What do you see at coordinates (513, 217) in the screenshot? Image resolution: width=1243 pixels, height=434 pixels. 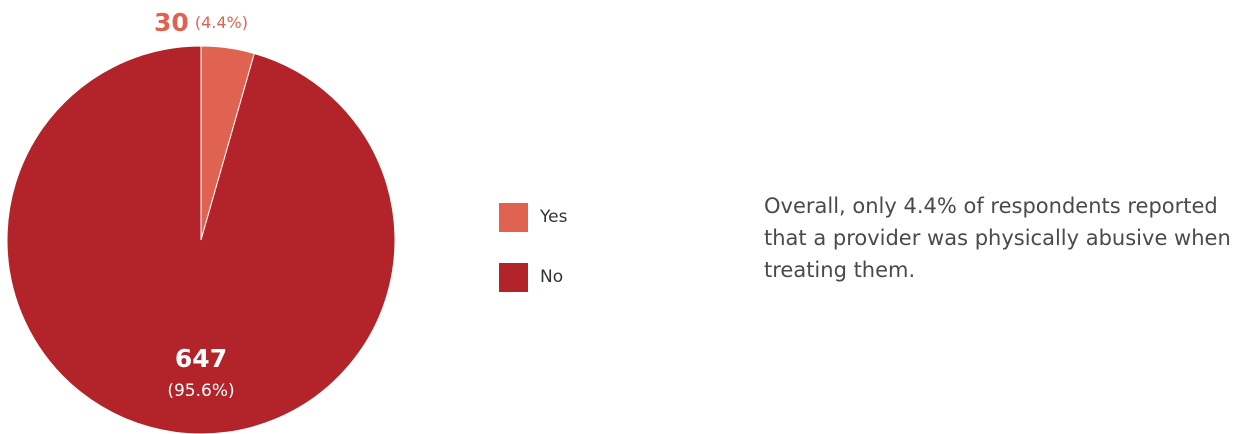 I see `legend-swatch-yes` at bounding box center [513, 217].